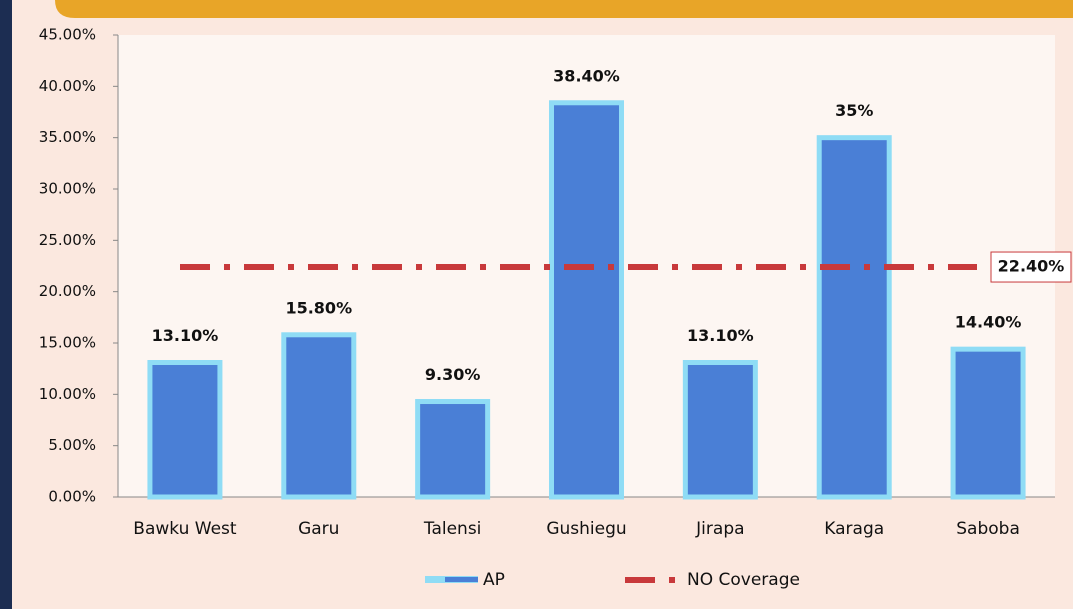 The width and height of the screenshot is (1073, 609). What do you see at coordinates (564, 9) in the screenshot?
I see `top-banner` at bounding box center [564, 9].